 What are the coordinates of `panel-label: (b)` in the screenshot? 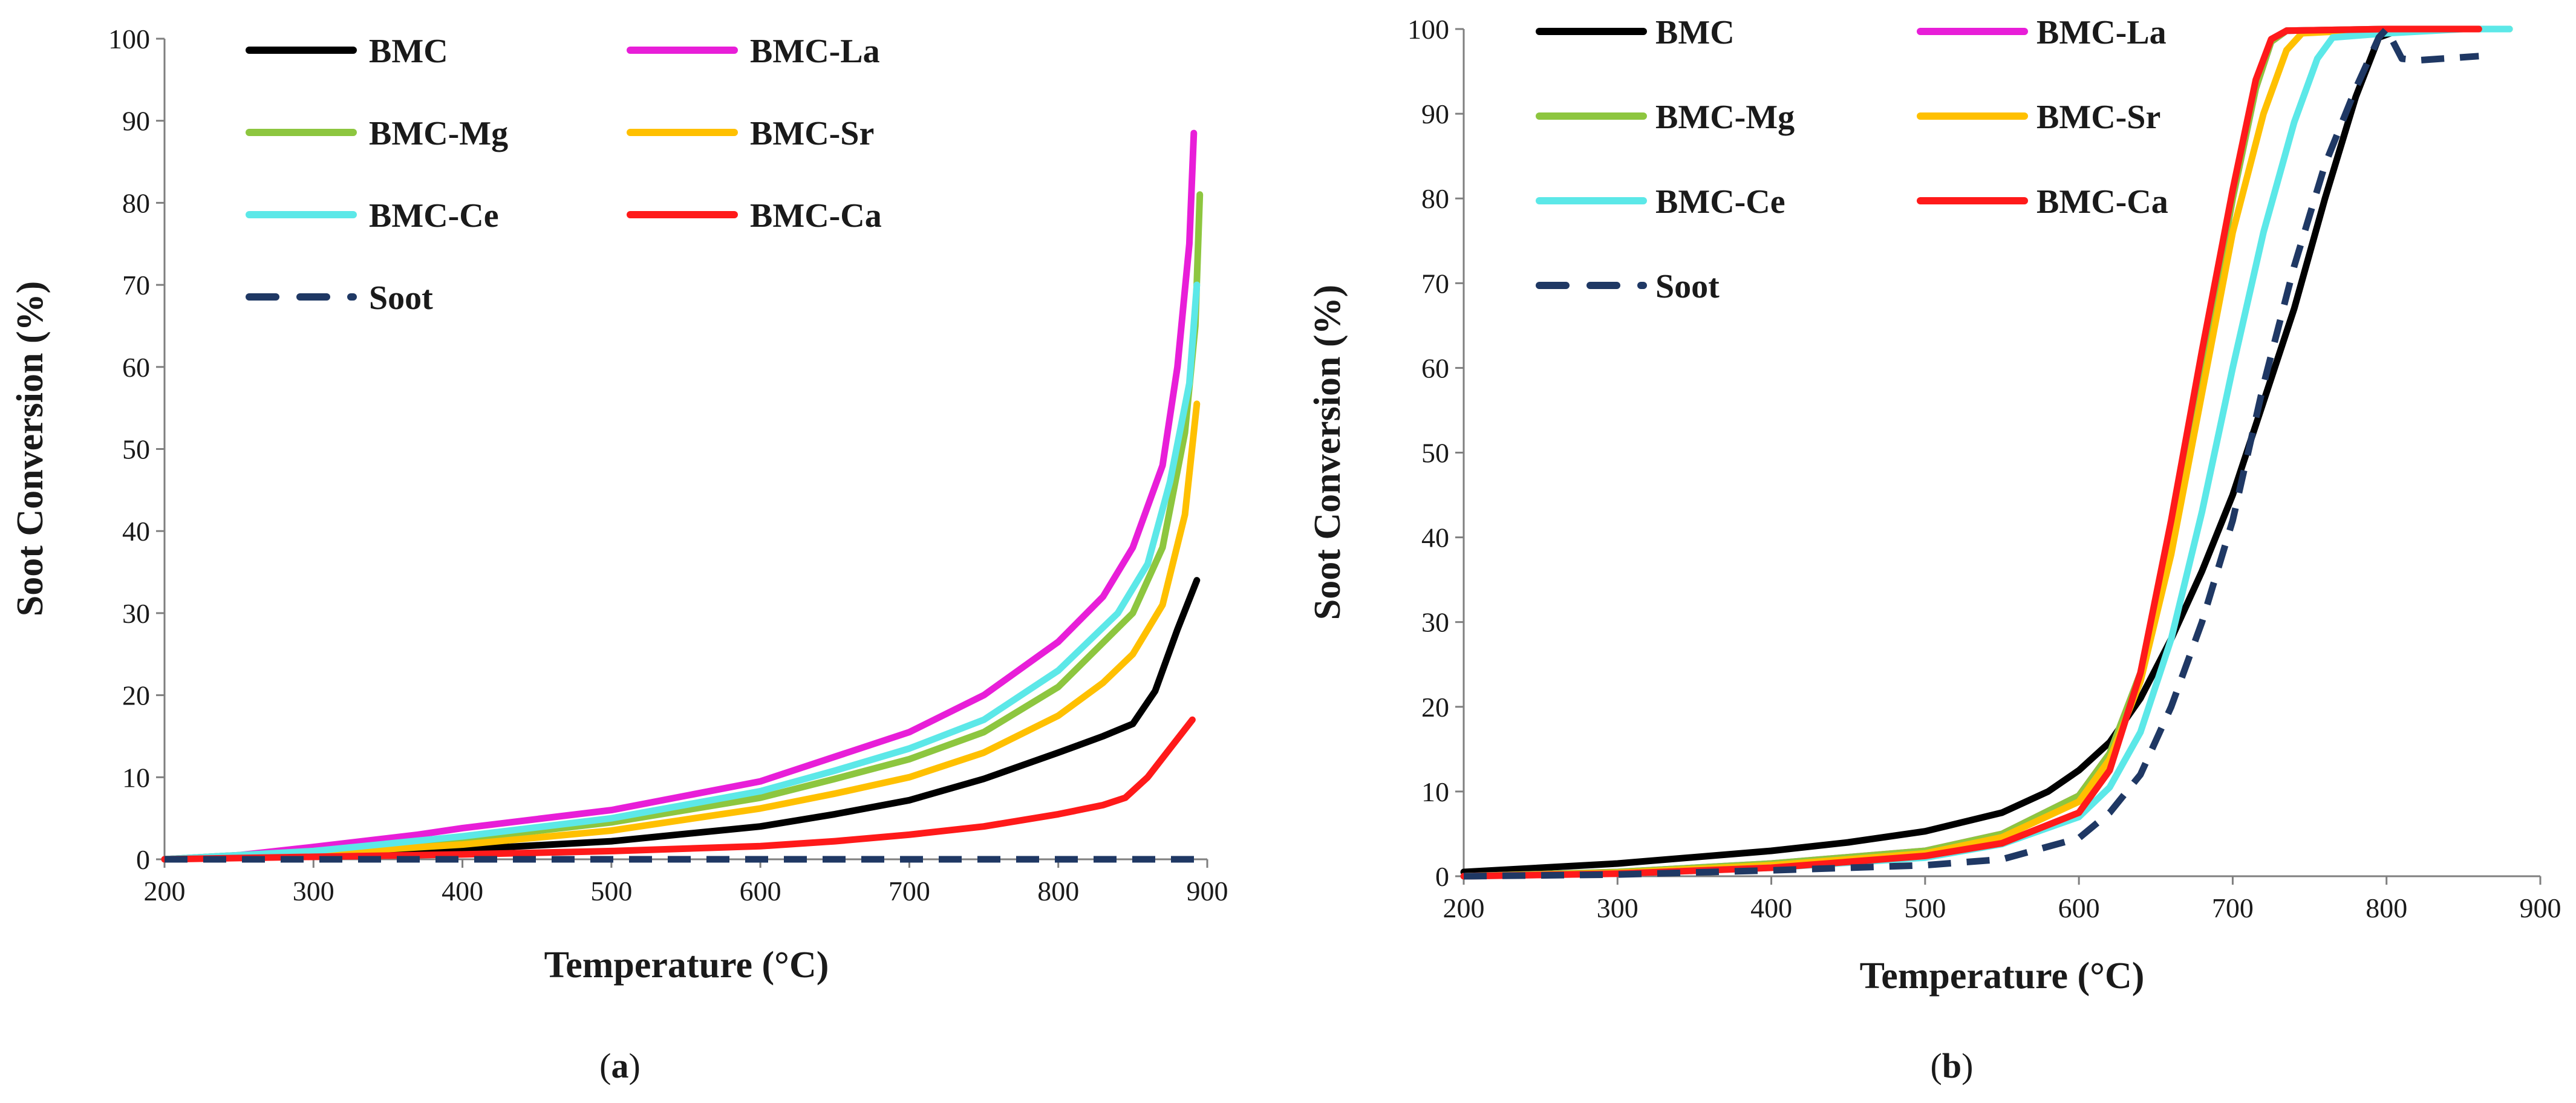 It's located at (1952, 1065).